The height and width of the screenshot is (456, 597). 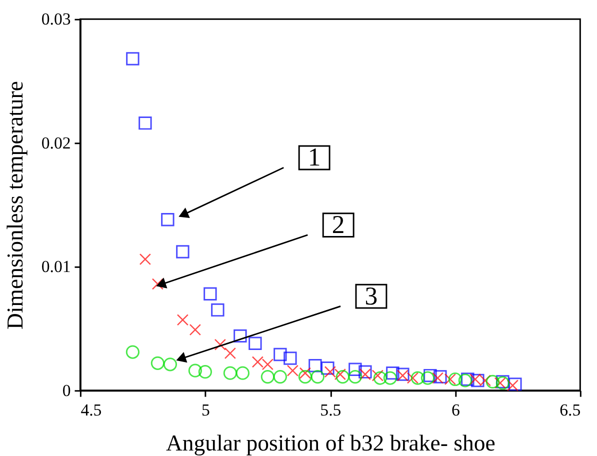 What do you see at coordinates (91, 410) in the screenshot?
I see `x-tick-label: 4.5` at bounding box center [91, 410].